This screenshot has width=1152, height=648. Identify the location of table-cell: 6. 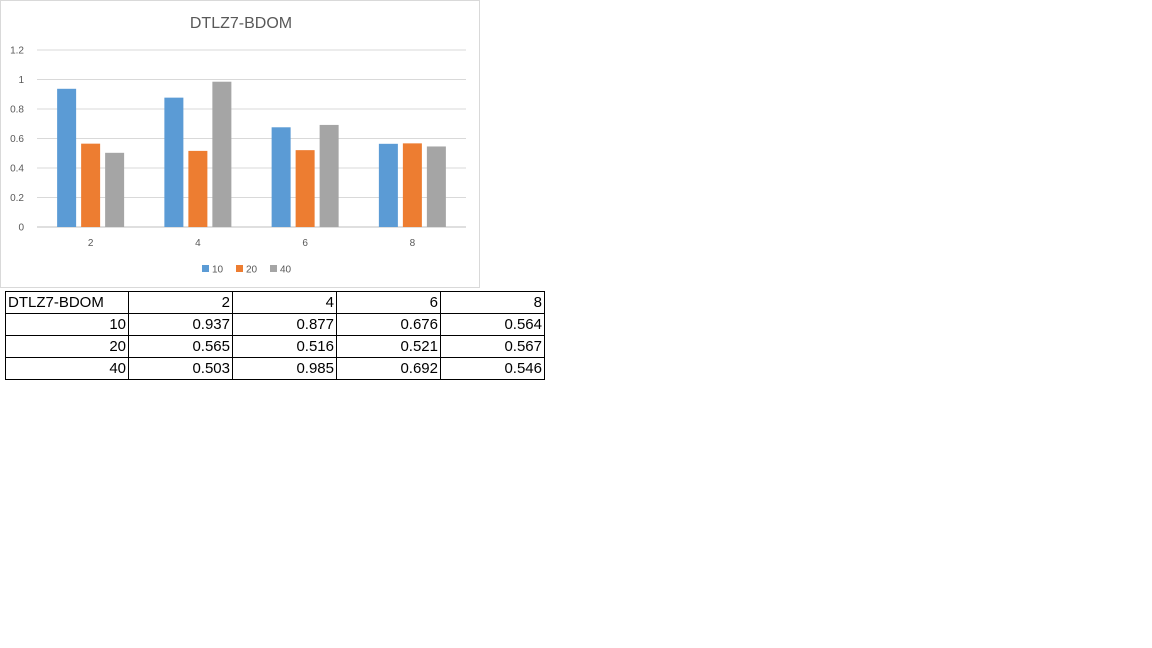
(388, 302).